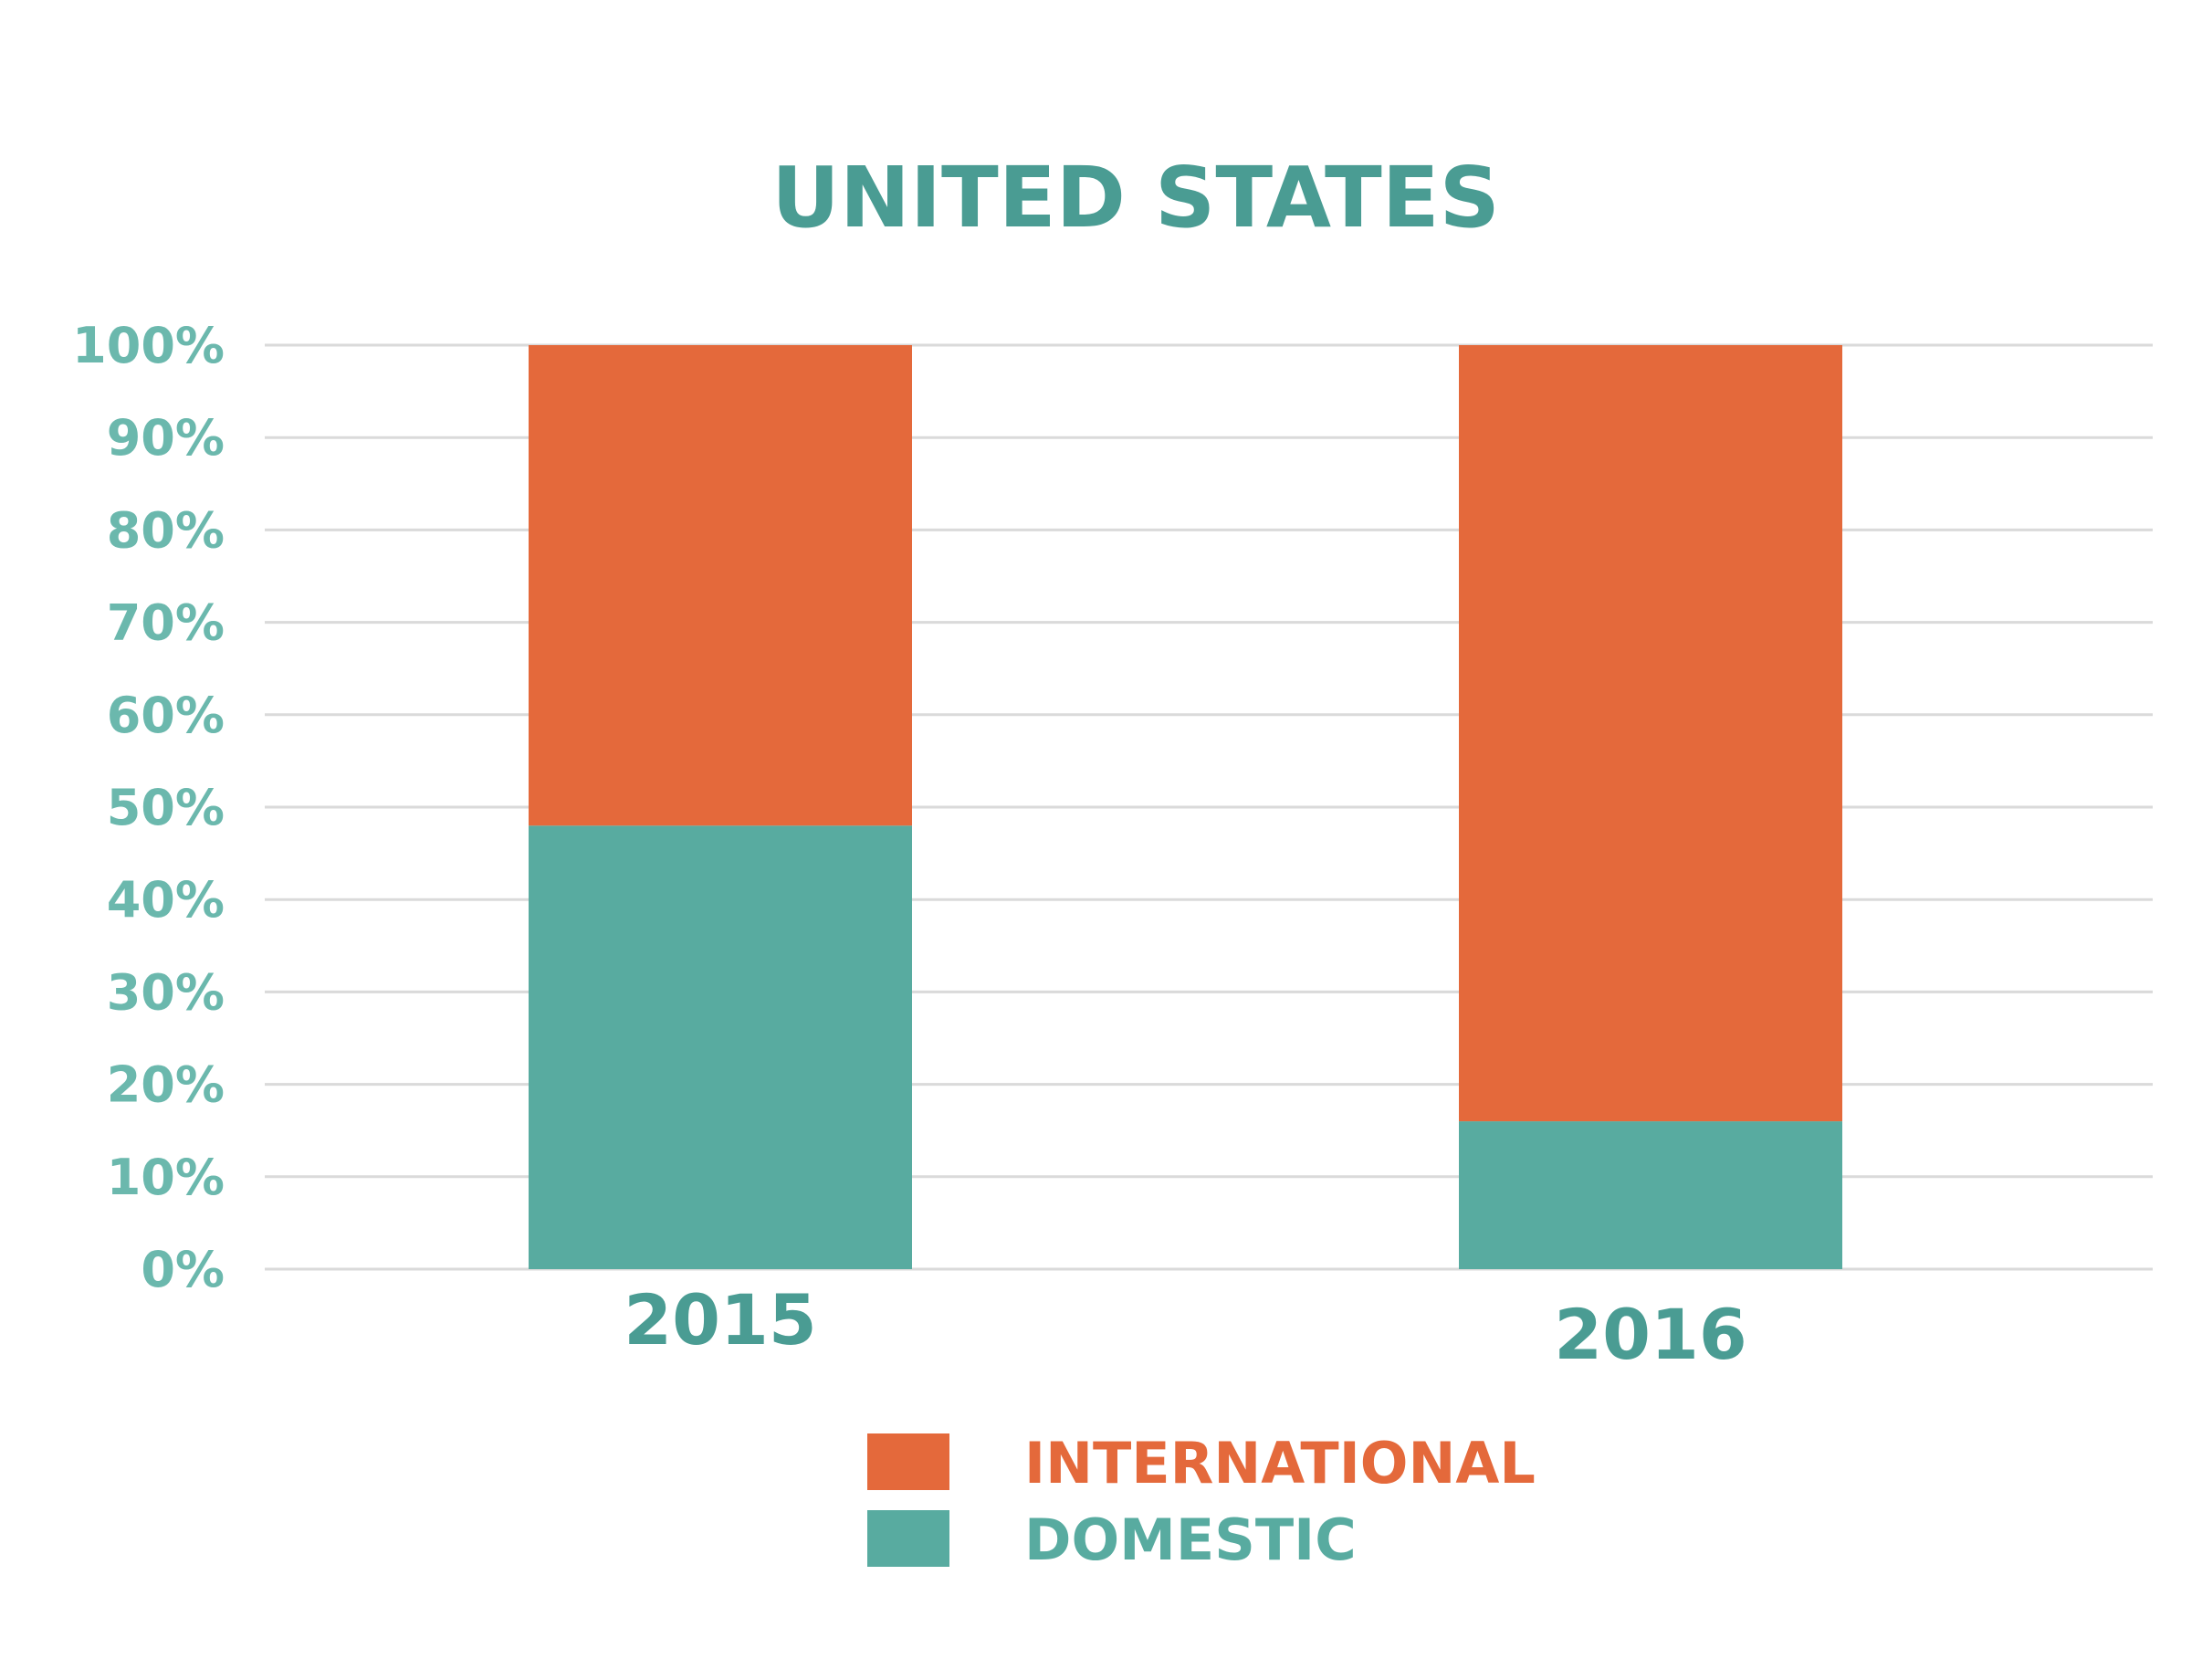 The width and height of the screenshot is (2202, 1680). I want to click on y-tick-label-90: 90%, so click(166, 438).